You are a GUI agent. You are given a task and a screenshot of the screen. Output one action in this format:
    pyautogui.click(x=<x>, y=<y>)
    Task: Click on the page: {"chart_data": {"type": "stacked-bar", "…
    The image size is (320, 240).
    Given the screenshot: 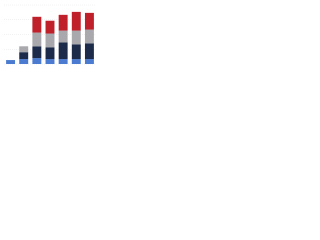 What is the action you would take?
    pyautogui.click(x=50, y=35)
    